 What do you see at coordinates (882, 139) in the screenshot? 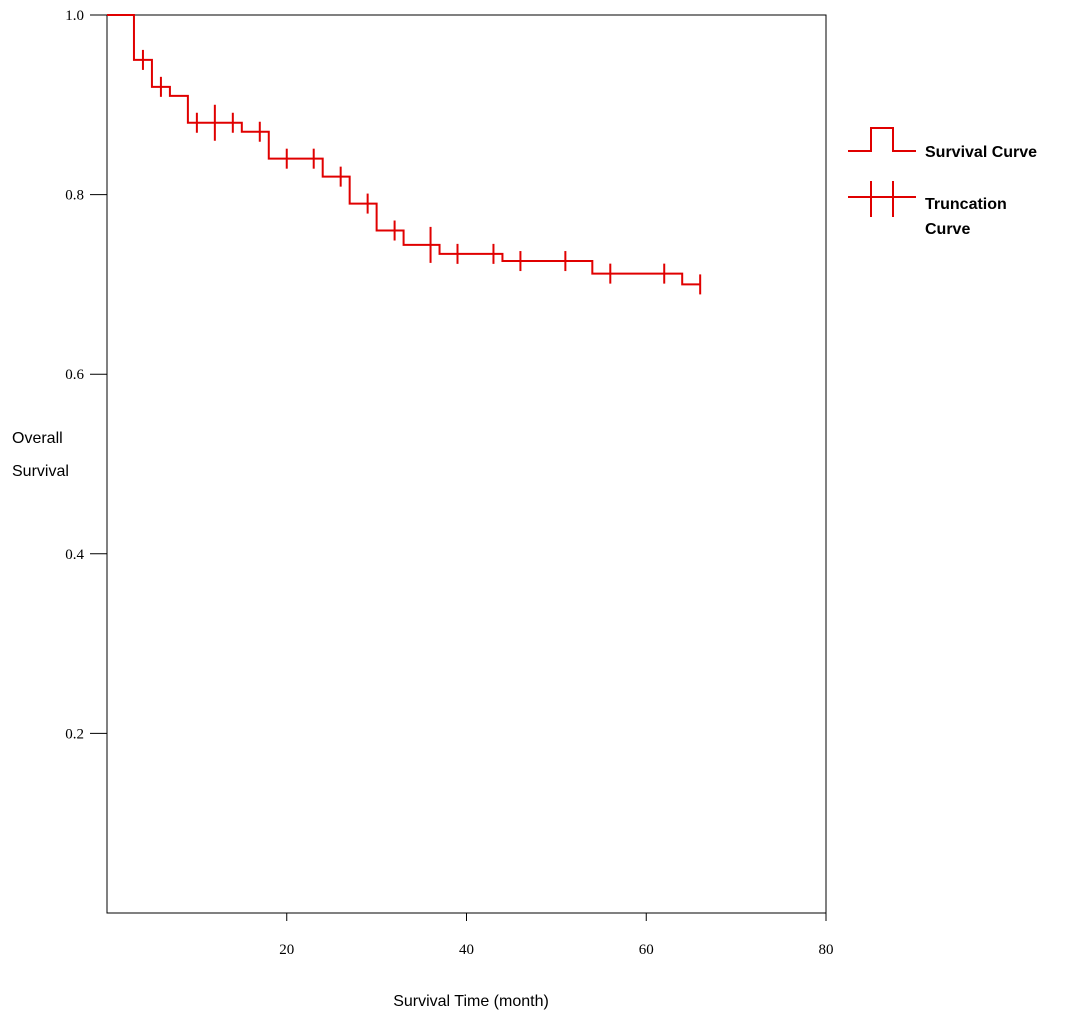
I see `legend-survival-swatch` at bounding box center [882, 139].